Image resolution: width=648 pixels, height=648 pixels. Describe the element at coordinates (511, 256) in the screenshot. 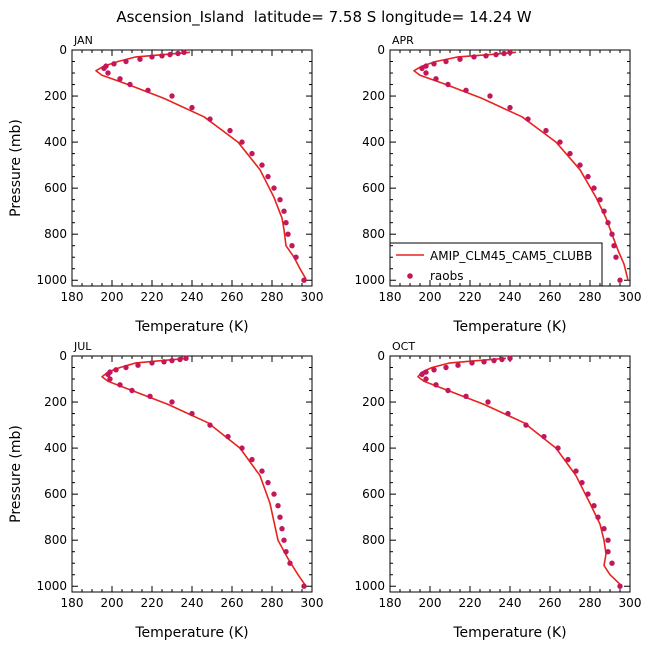

I see `legend-model-label: AMIP_CLM45_CAM5_CLUBB` at that location.